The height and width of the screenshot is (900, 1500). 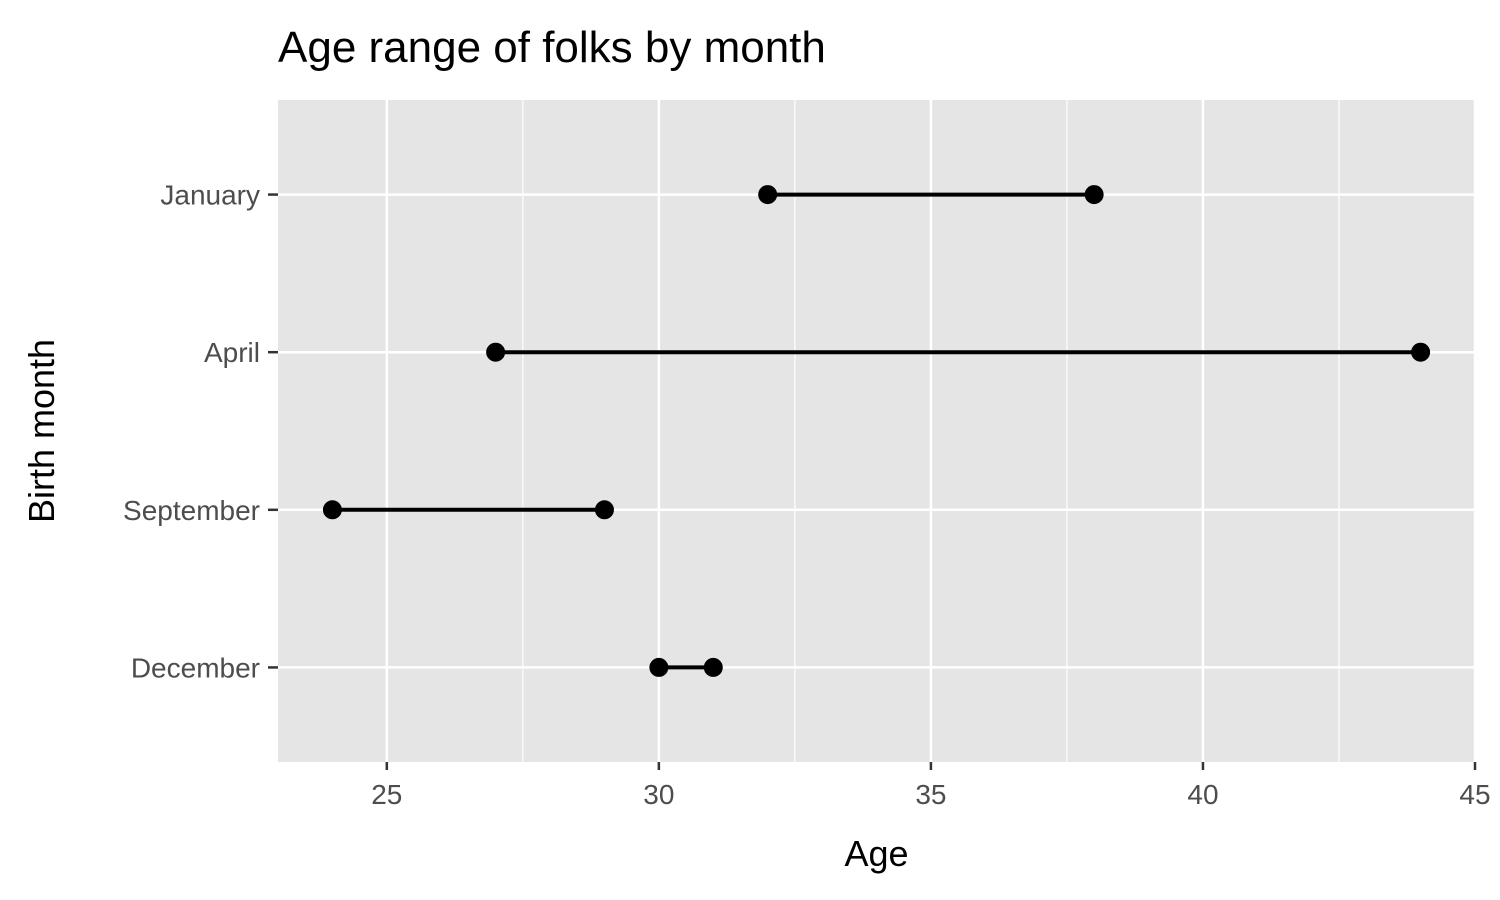 I want to click on x-axis: 25 30 35 40 45, so click(x=931, y=786).